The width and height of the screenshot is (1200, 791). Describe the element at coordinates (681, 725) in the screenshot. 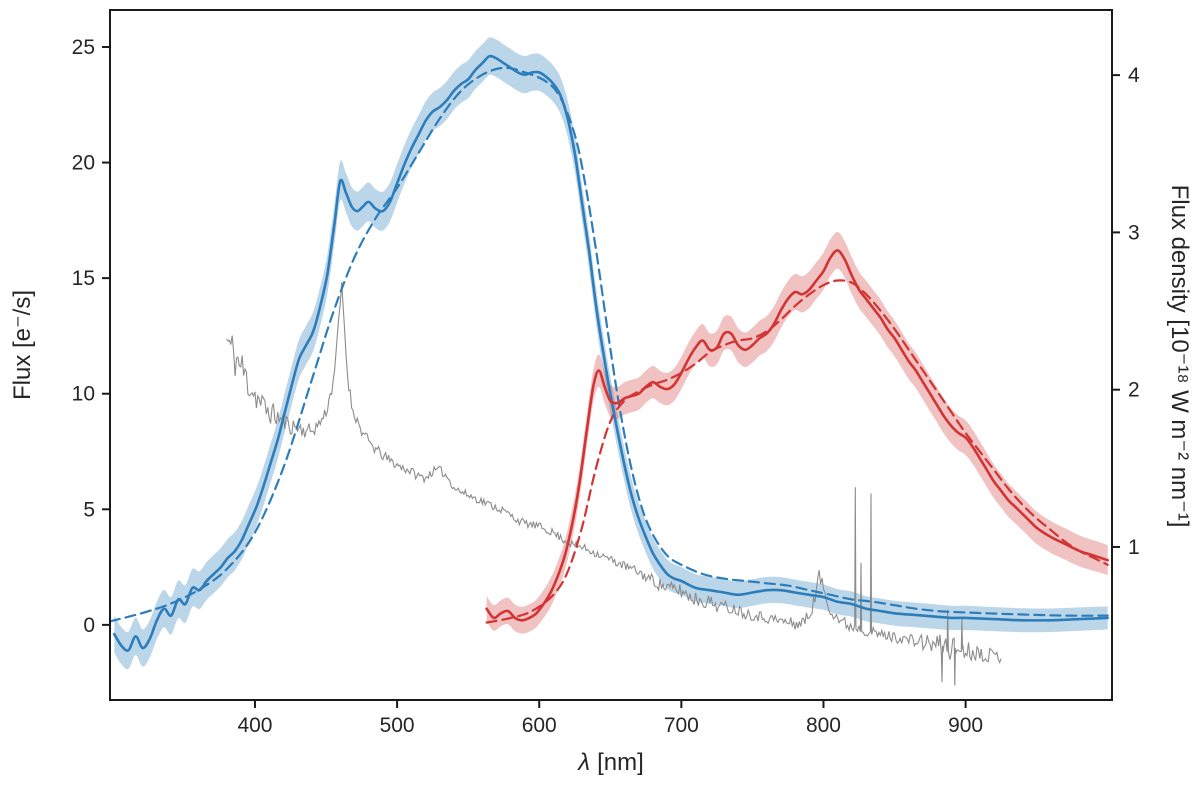

I see `x-tick-label: 700` at that location.